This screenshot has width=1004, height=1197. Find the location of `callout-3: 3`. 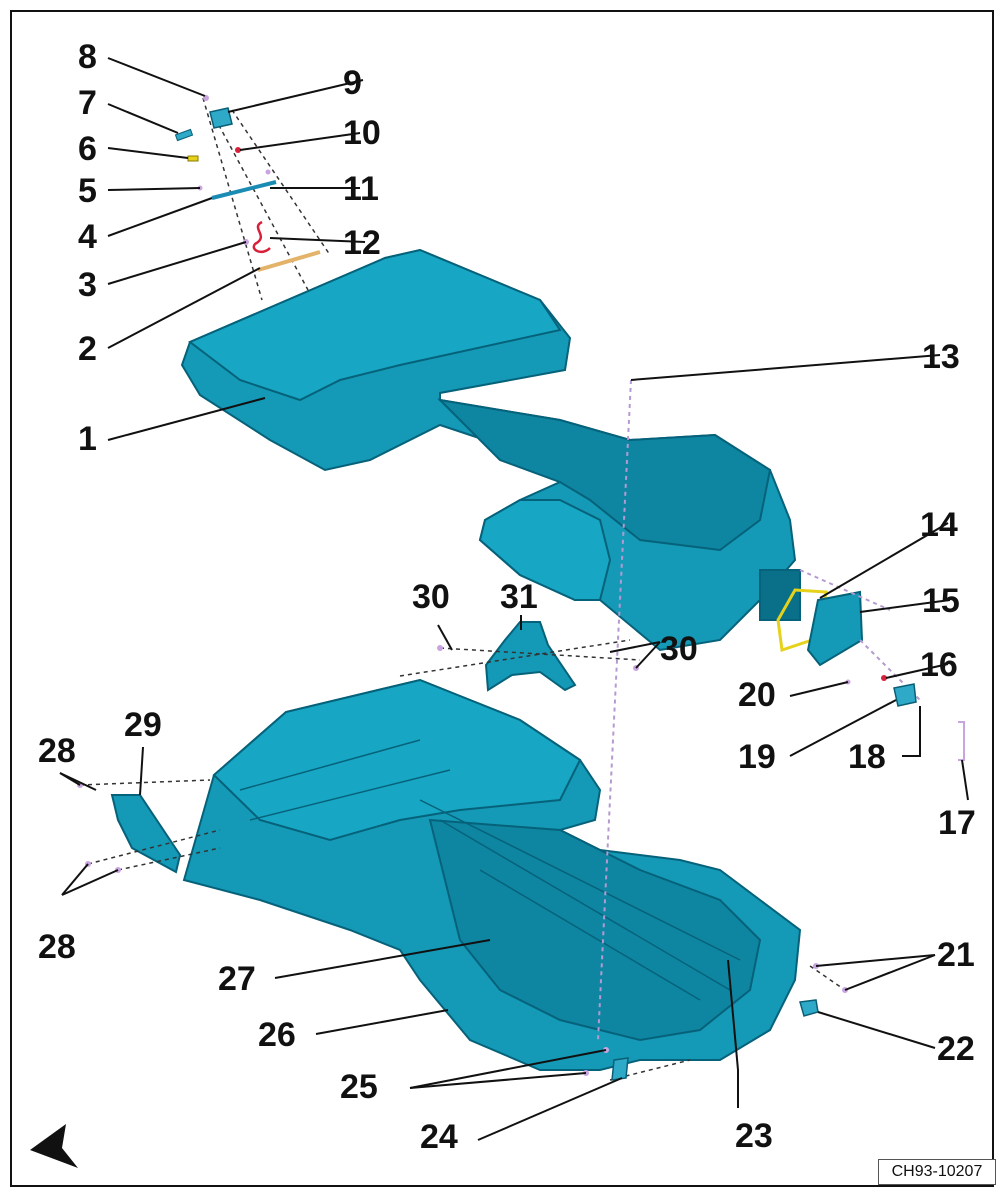

callout-3: 3 is located at coordinates (87, 285).